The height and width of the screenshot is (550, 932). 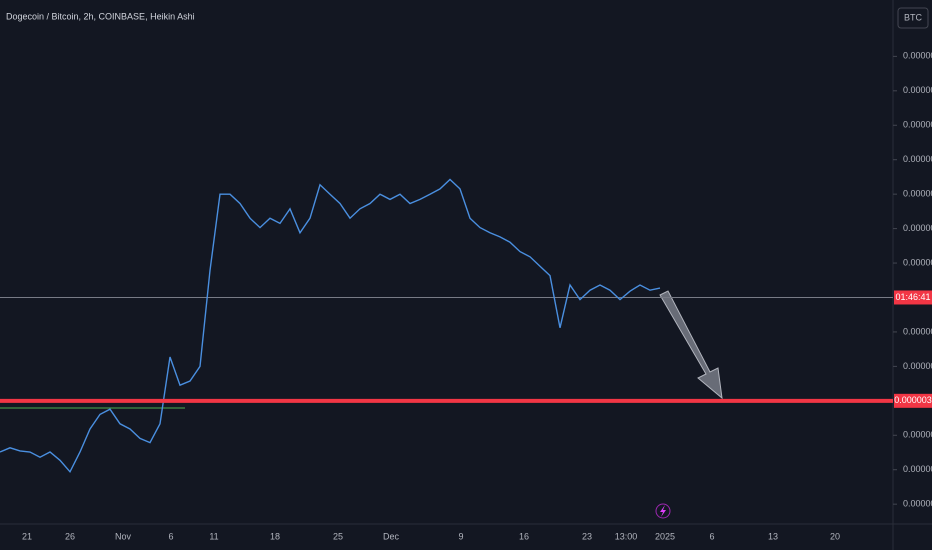 What do you see at coordinates (391, 536) in the screenshot?
I see `x-tick-label: Dec` at bounding box center [391, 536].